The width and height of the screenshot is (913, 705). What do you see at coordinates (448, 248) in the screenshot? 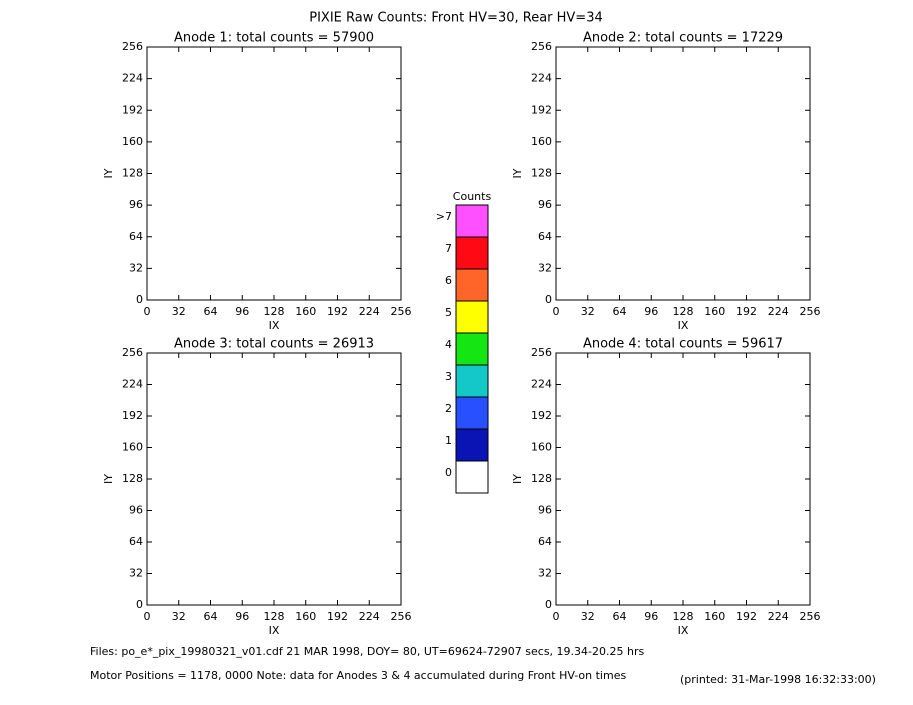
I see `colorbar-label: 7` at bounding box center [448, 248].